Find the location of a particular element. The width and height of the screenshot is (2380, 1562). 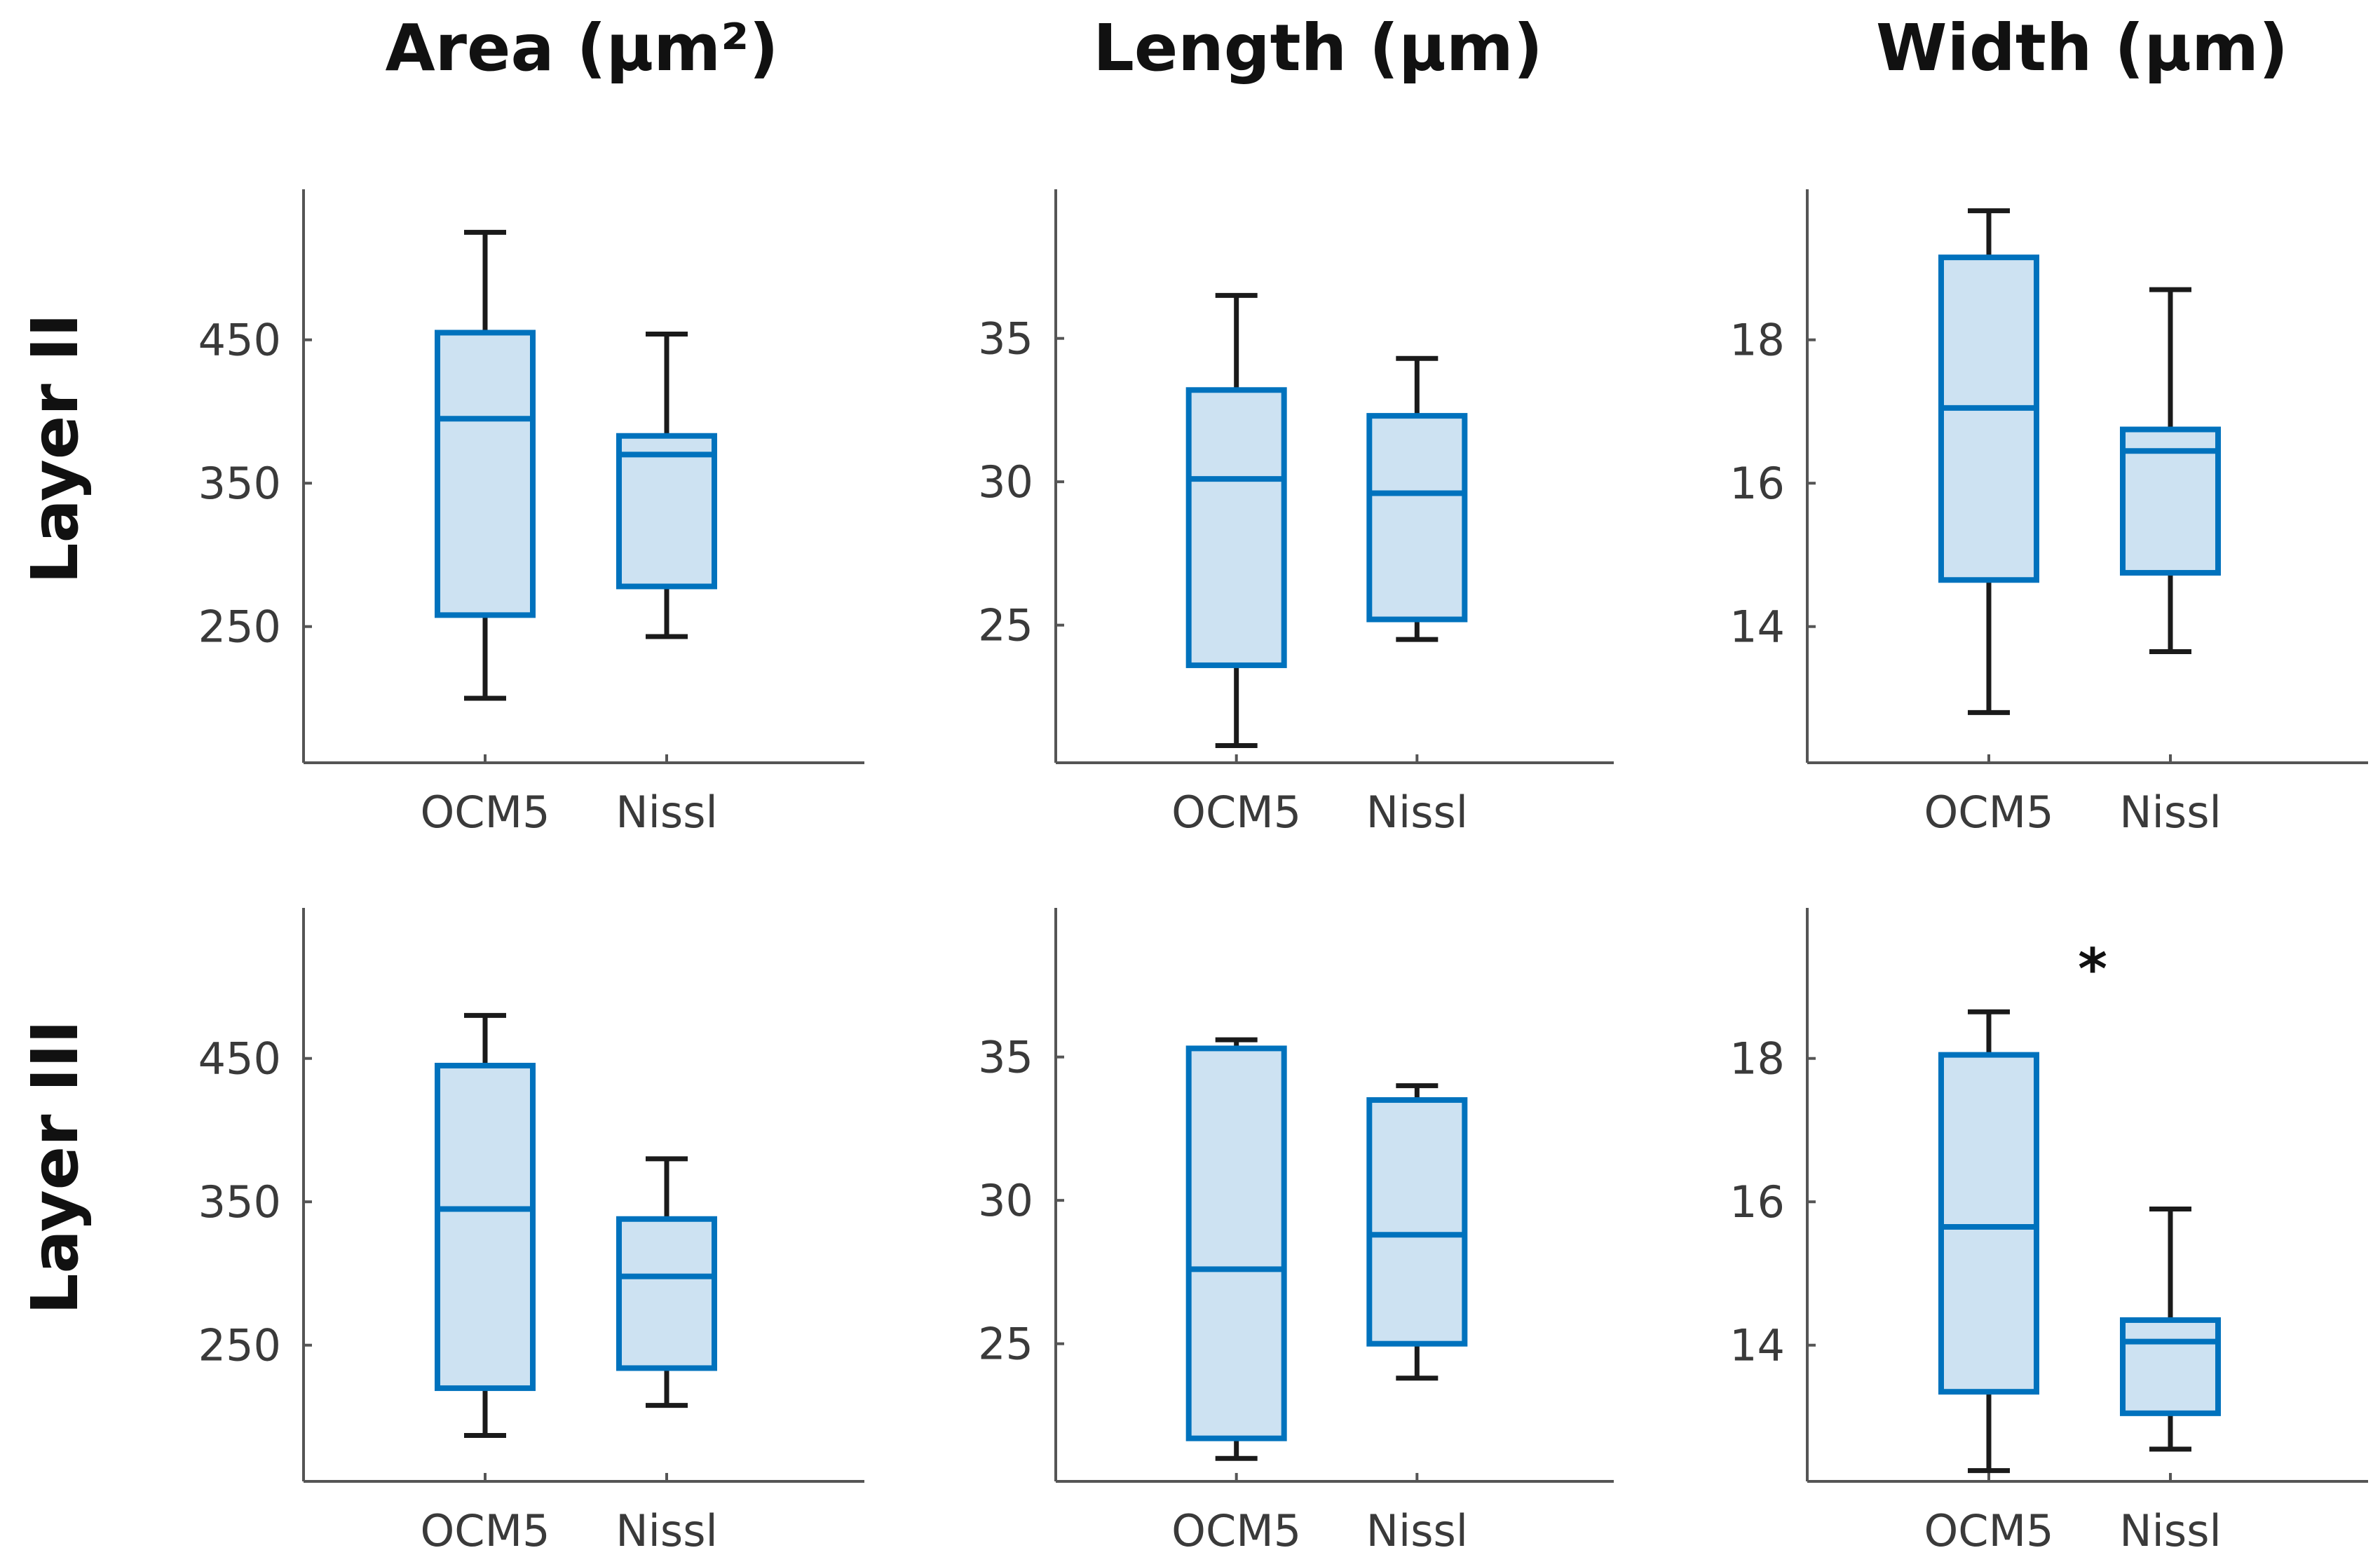

panel-layer-ii-length: 25 30 35 OCM5 Nissl is located at coordinates (1296, 514).